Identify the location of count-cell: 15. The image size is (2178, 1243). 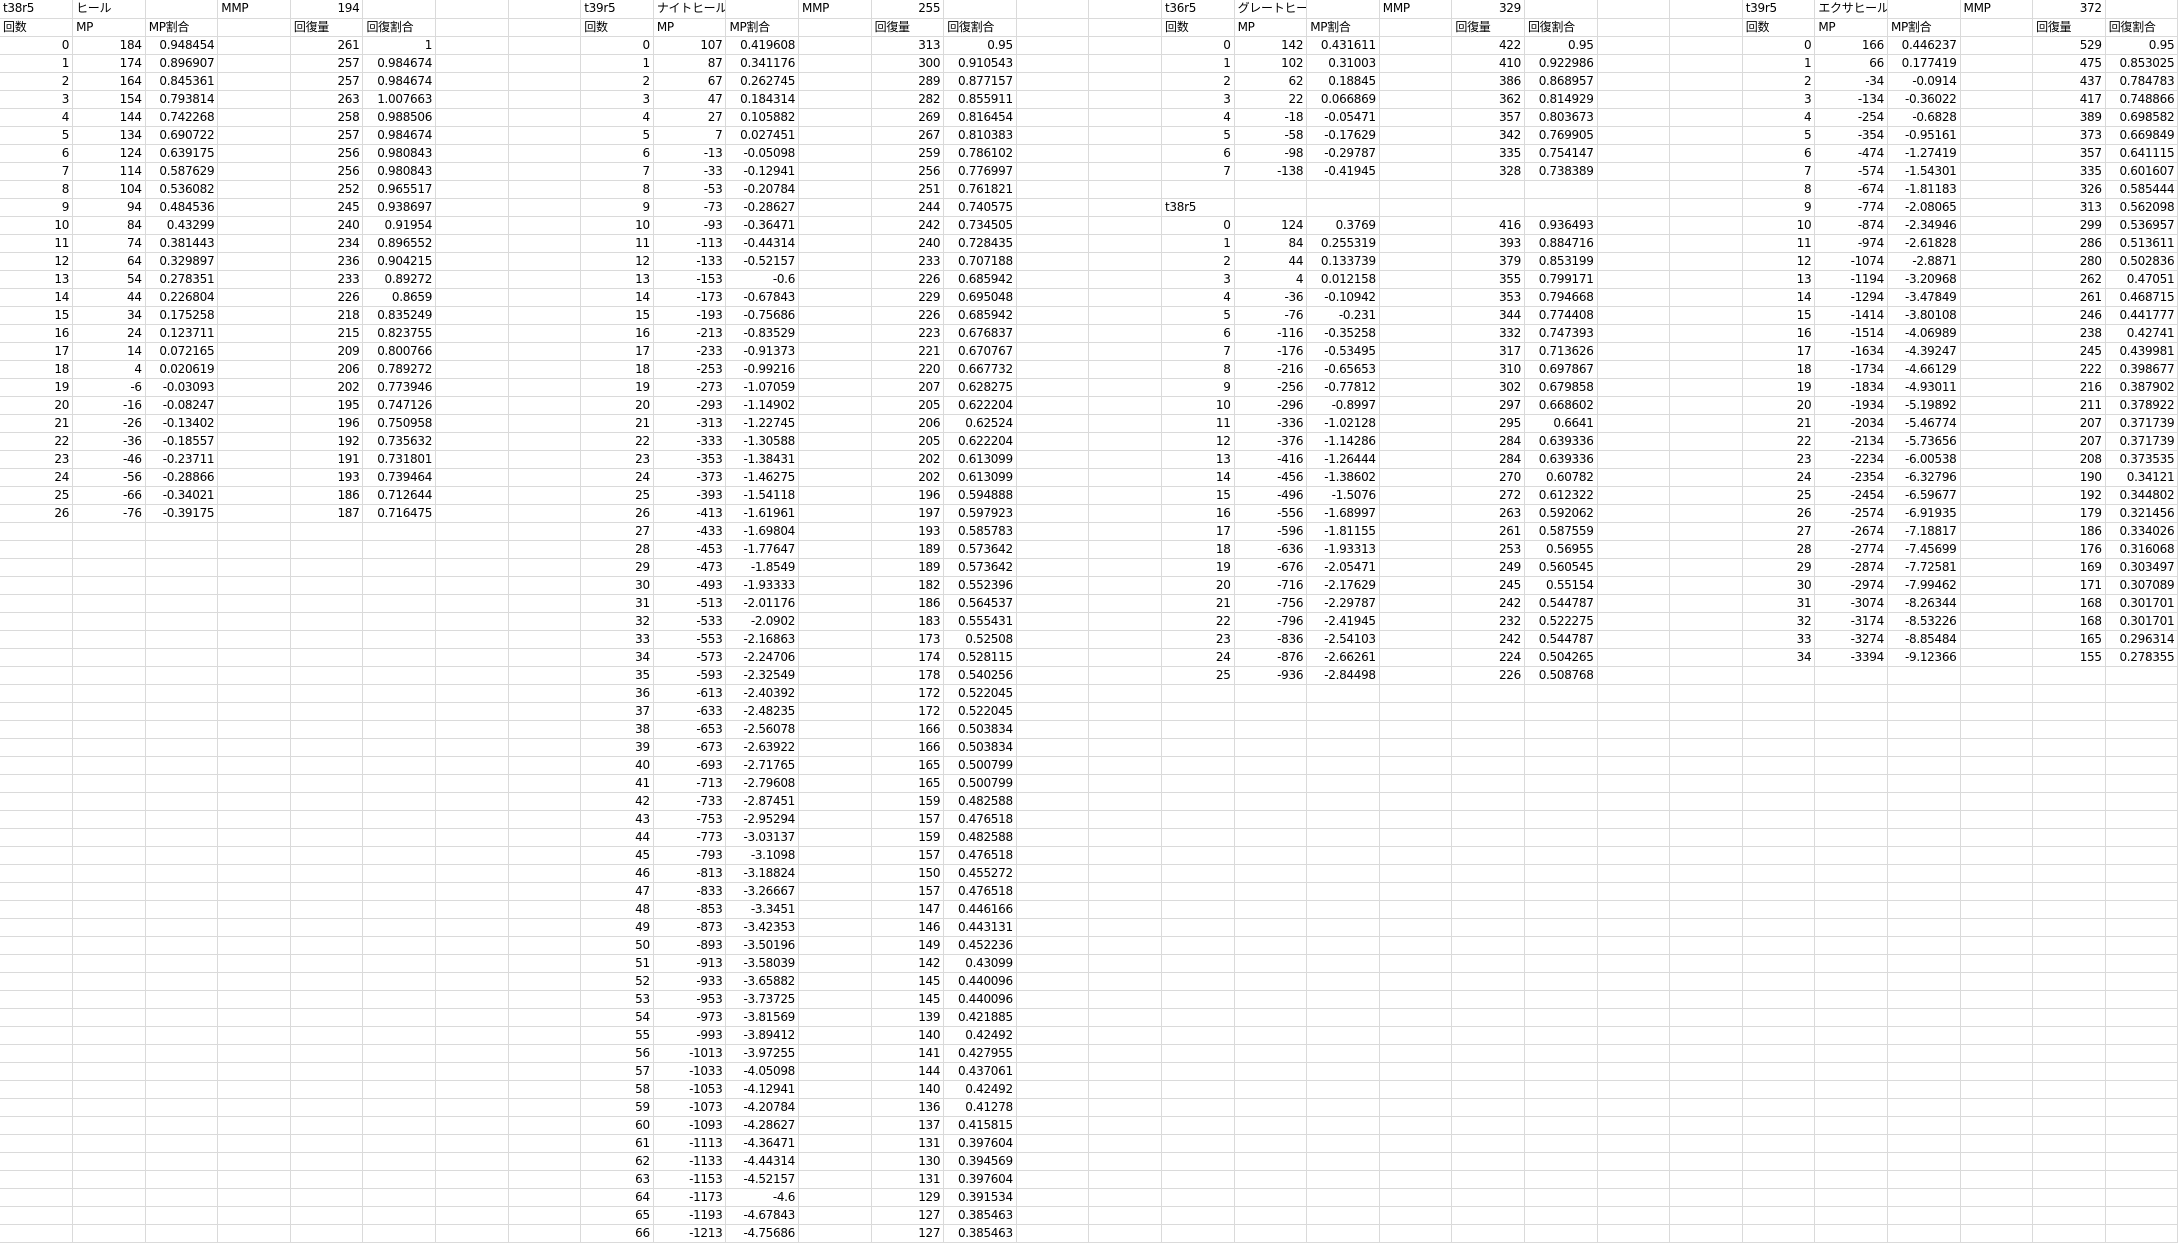
(617, 315).